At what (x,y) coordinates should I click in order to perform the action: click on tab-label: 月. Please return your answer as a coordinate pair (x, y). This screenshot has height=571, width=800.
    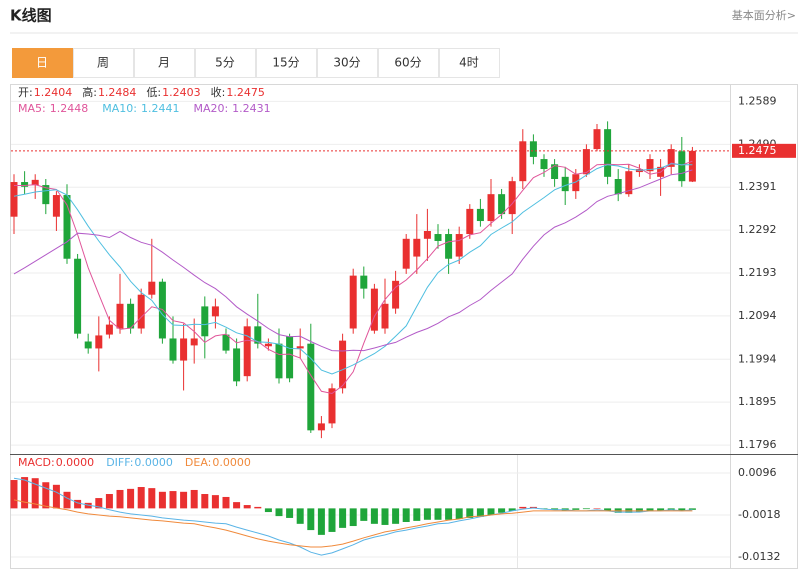
    Looking at the image, I should click on (164, 63).